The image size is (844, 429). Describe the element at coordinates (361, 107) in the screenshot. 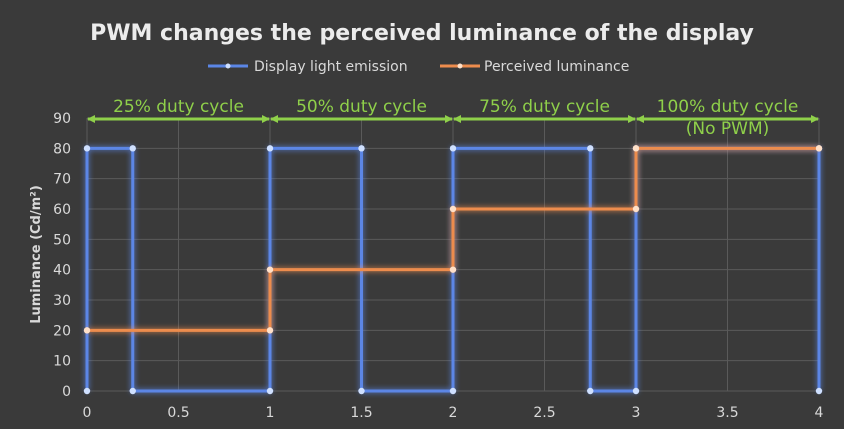

I see `annotation-label: 50% duty cycle` at that location.